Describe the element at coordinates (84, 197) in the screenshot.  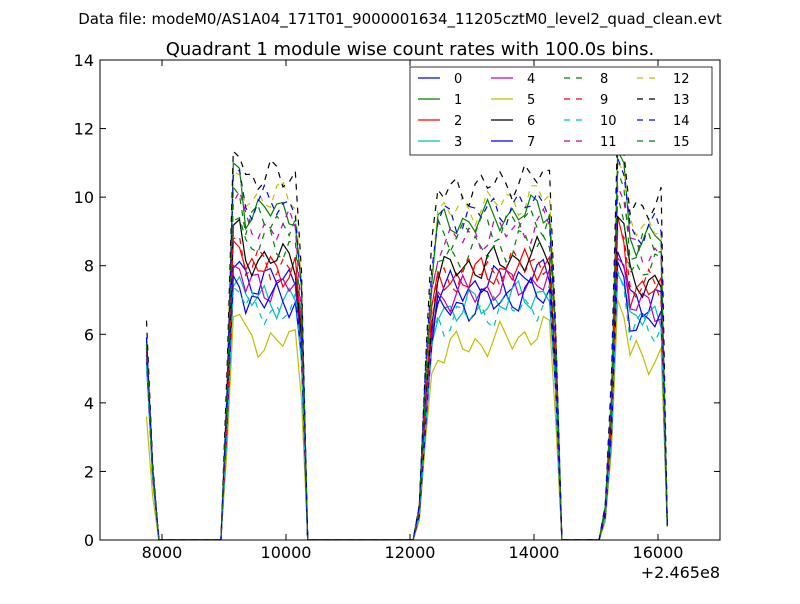
I see `y-tick-label: 10` at that location.